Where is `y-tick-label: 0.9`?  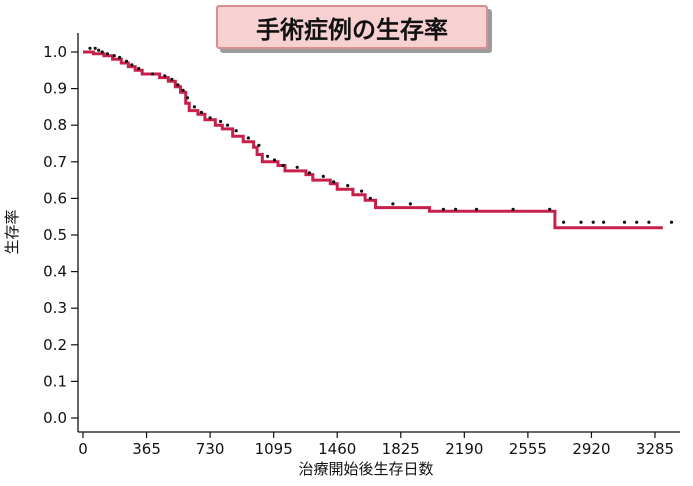 y-tick-label: 0.9 is located at coordinates (55, 89).